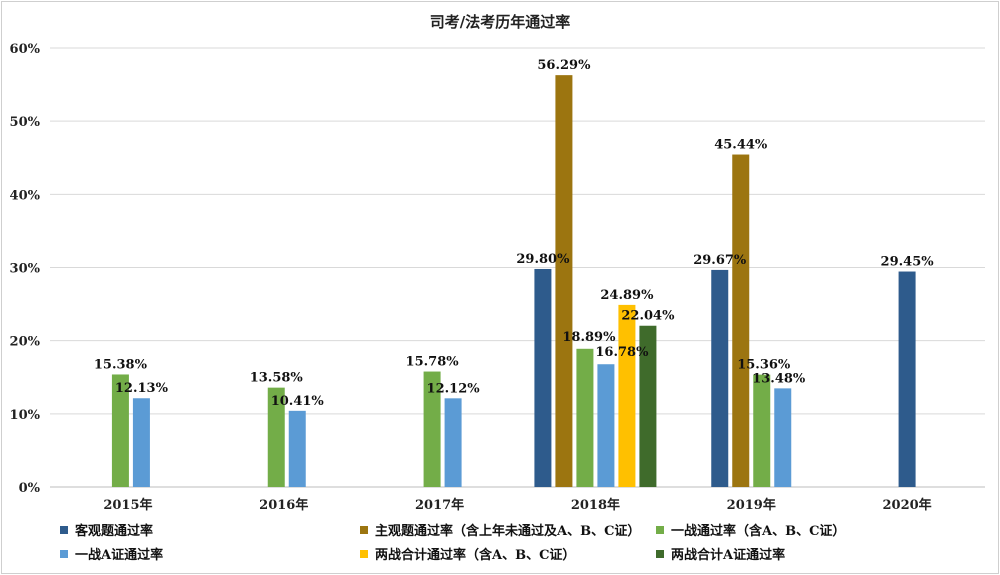 This screenshot has width=1000, height=575. I want to click on y-tick-label: 10%, so click(25, 415).